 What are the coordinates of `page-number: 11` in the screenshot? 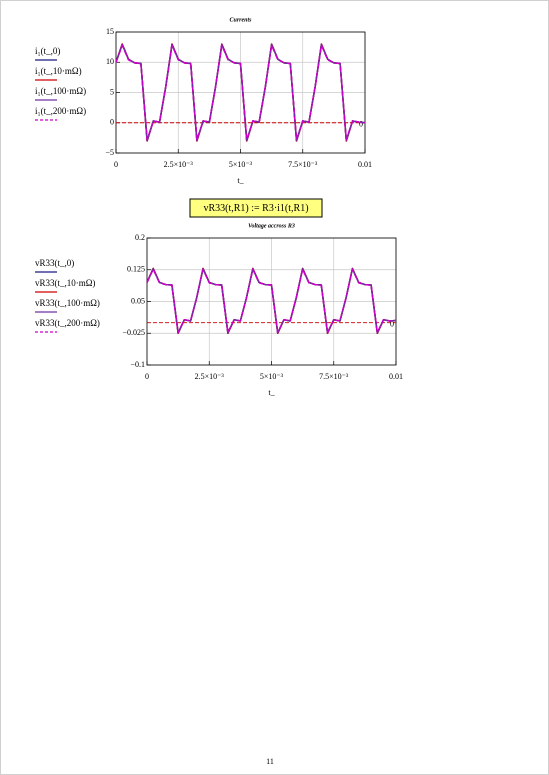 It's located at (270, 761).